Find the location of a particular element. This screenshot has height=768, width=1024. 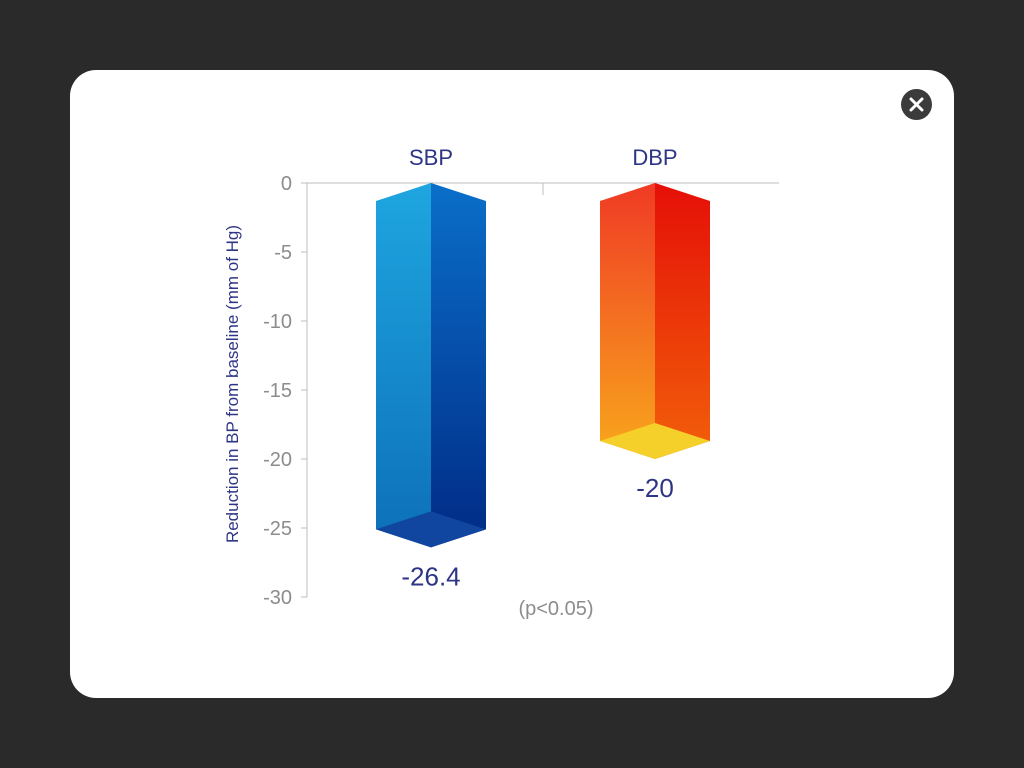

category-label: DBP is located at coordinates (654, 157).